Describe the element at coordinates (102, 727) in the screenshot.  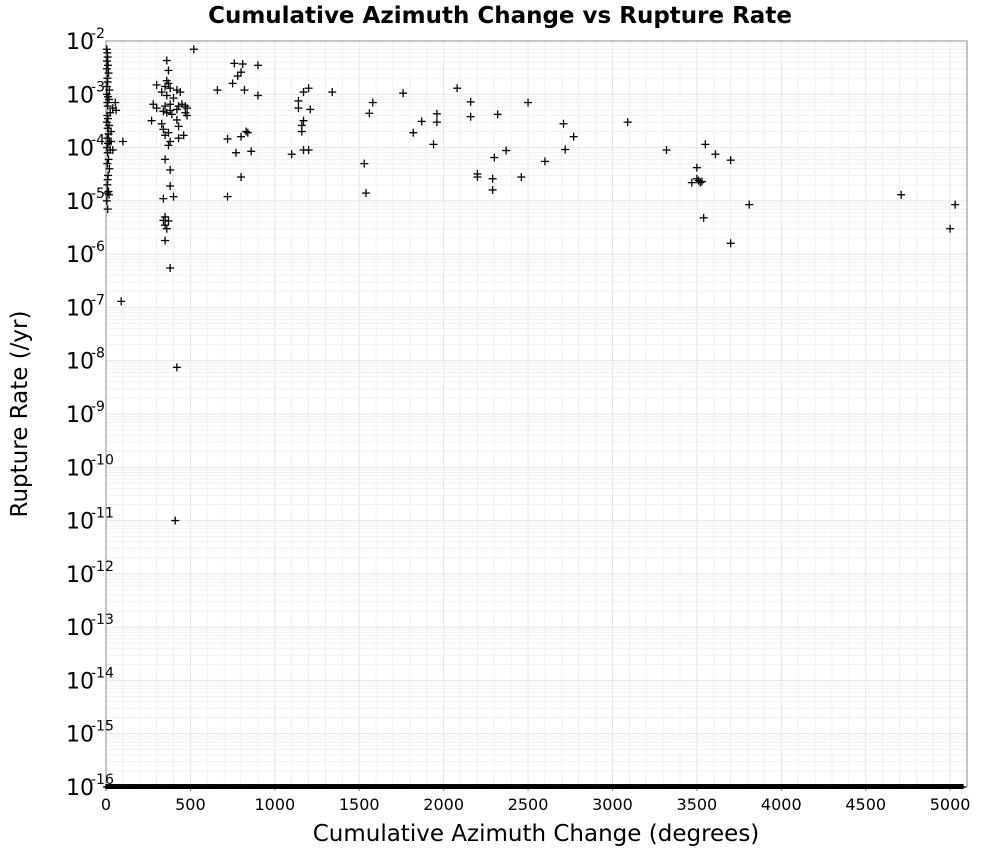
I see `y-tick-label-exponent: -15` at that location.